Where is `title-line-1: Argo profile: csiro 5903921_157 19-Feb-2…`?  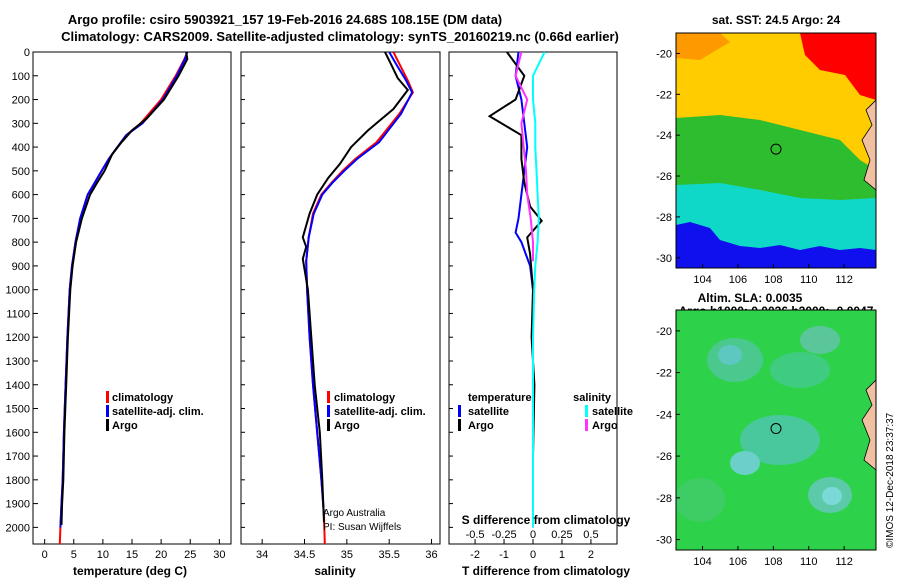 title-line-1: Argo profile: csiro 5903921_157 19-Feb-2… is located at coordinates (285, 19).